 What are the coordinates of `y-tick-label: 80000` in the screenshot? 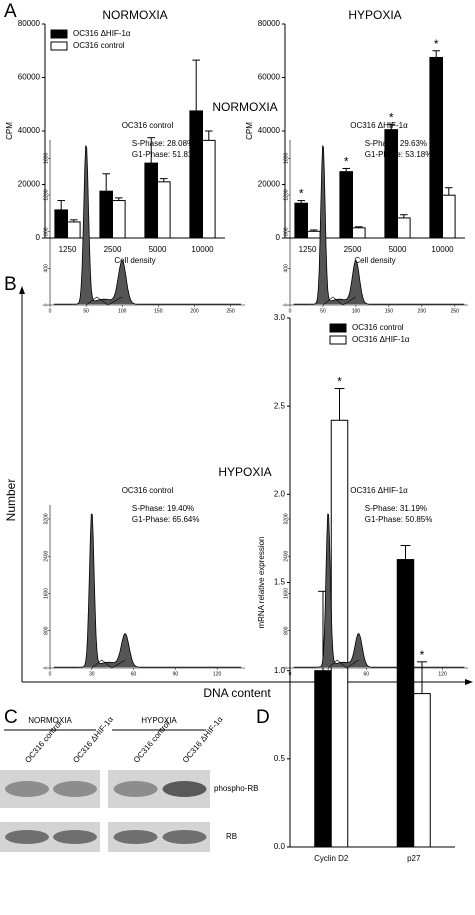 It's located at (29, 23).